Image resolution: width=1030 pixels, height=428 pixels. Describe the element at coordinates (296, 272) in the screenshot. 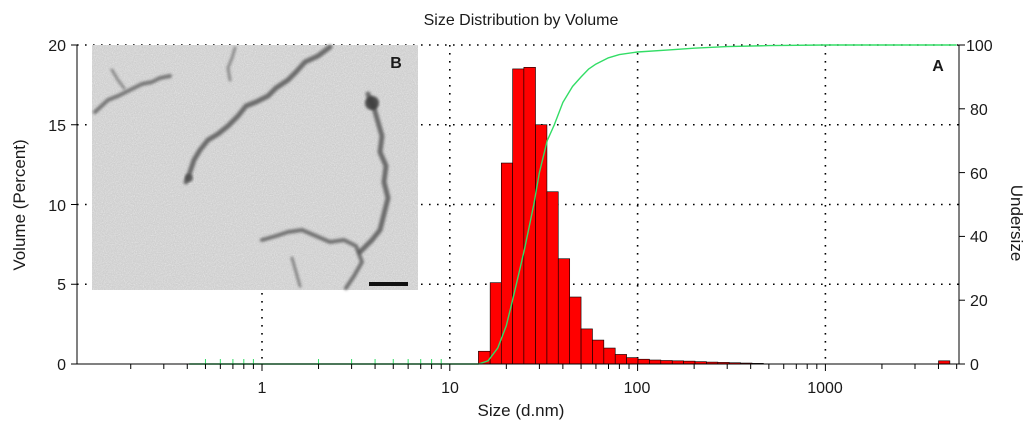

I see `particle-chain-bottom-left` at that location.